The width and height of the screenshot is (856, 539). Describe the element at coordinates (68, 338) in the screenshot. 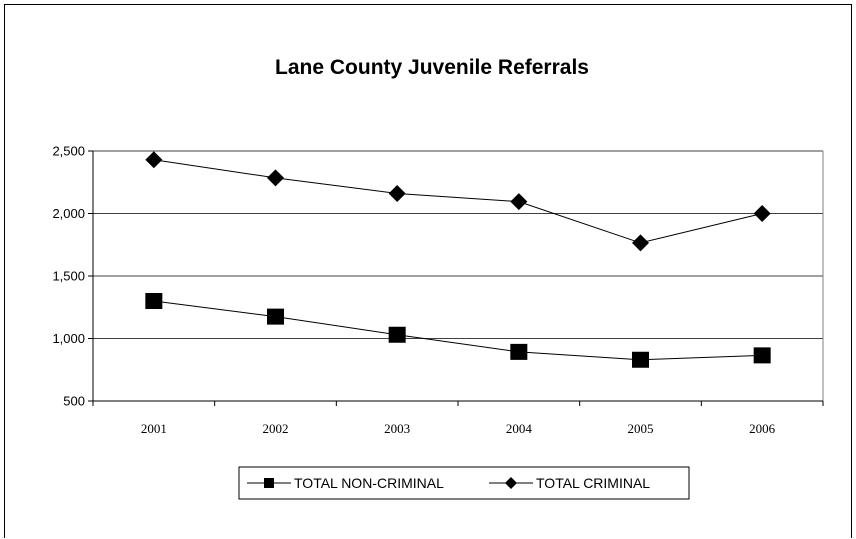

I see `y-tick-label: 1,000` at that location.